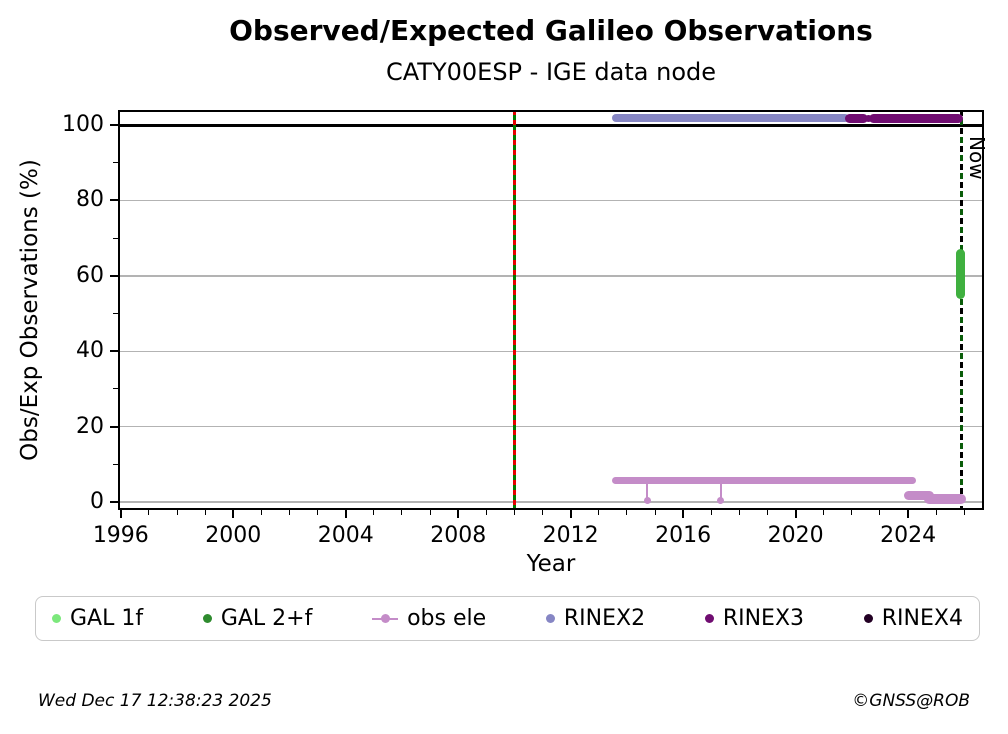 This screenshot has height=734, width=1008. What do you see at coordinates (514, 310) in the screenshot?
I see `deployment-line` at bounding box center [514, 310].